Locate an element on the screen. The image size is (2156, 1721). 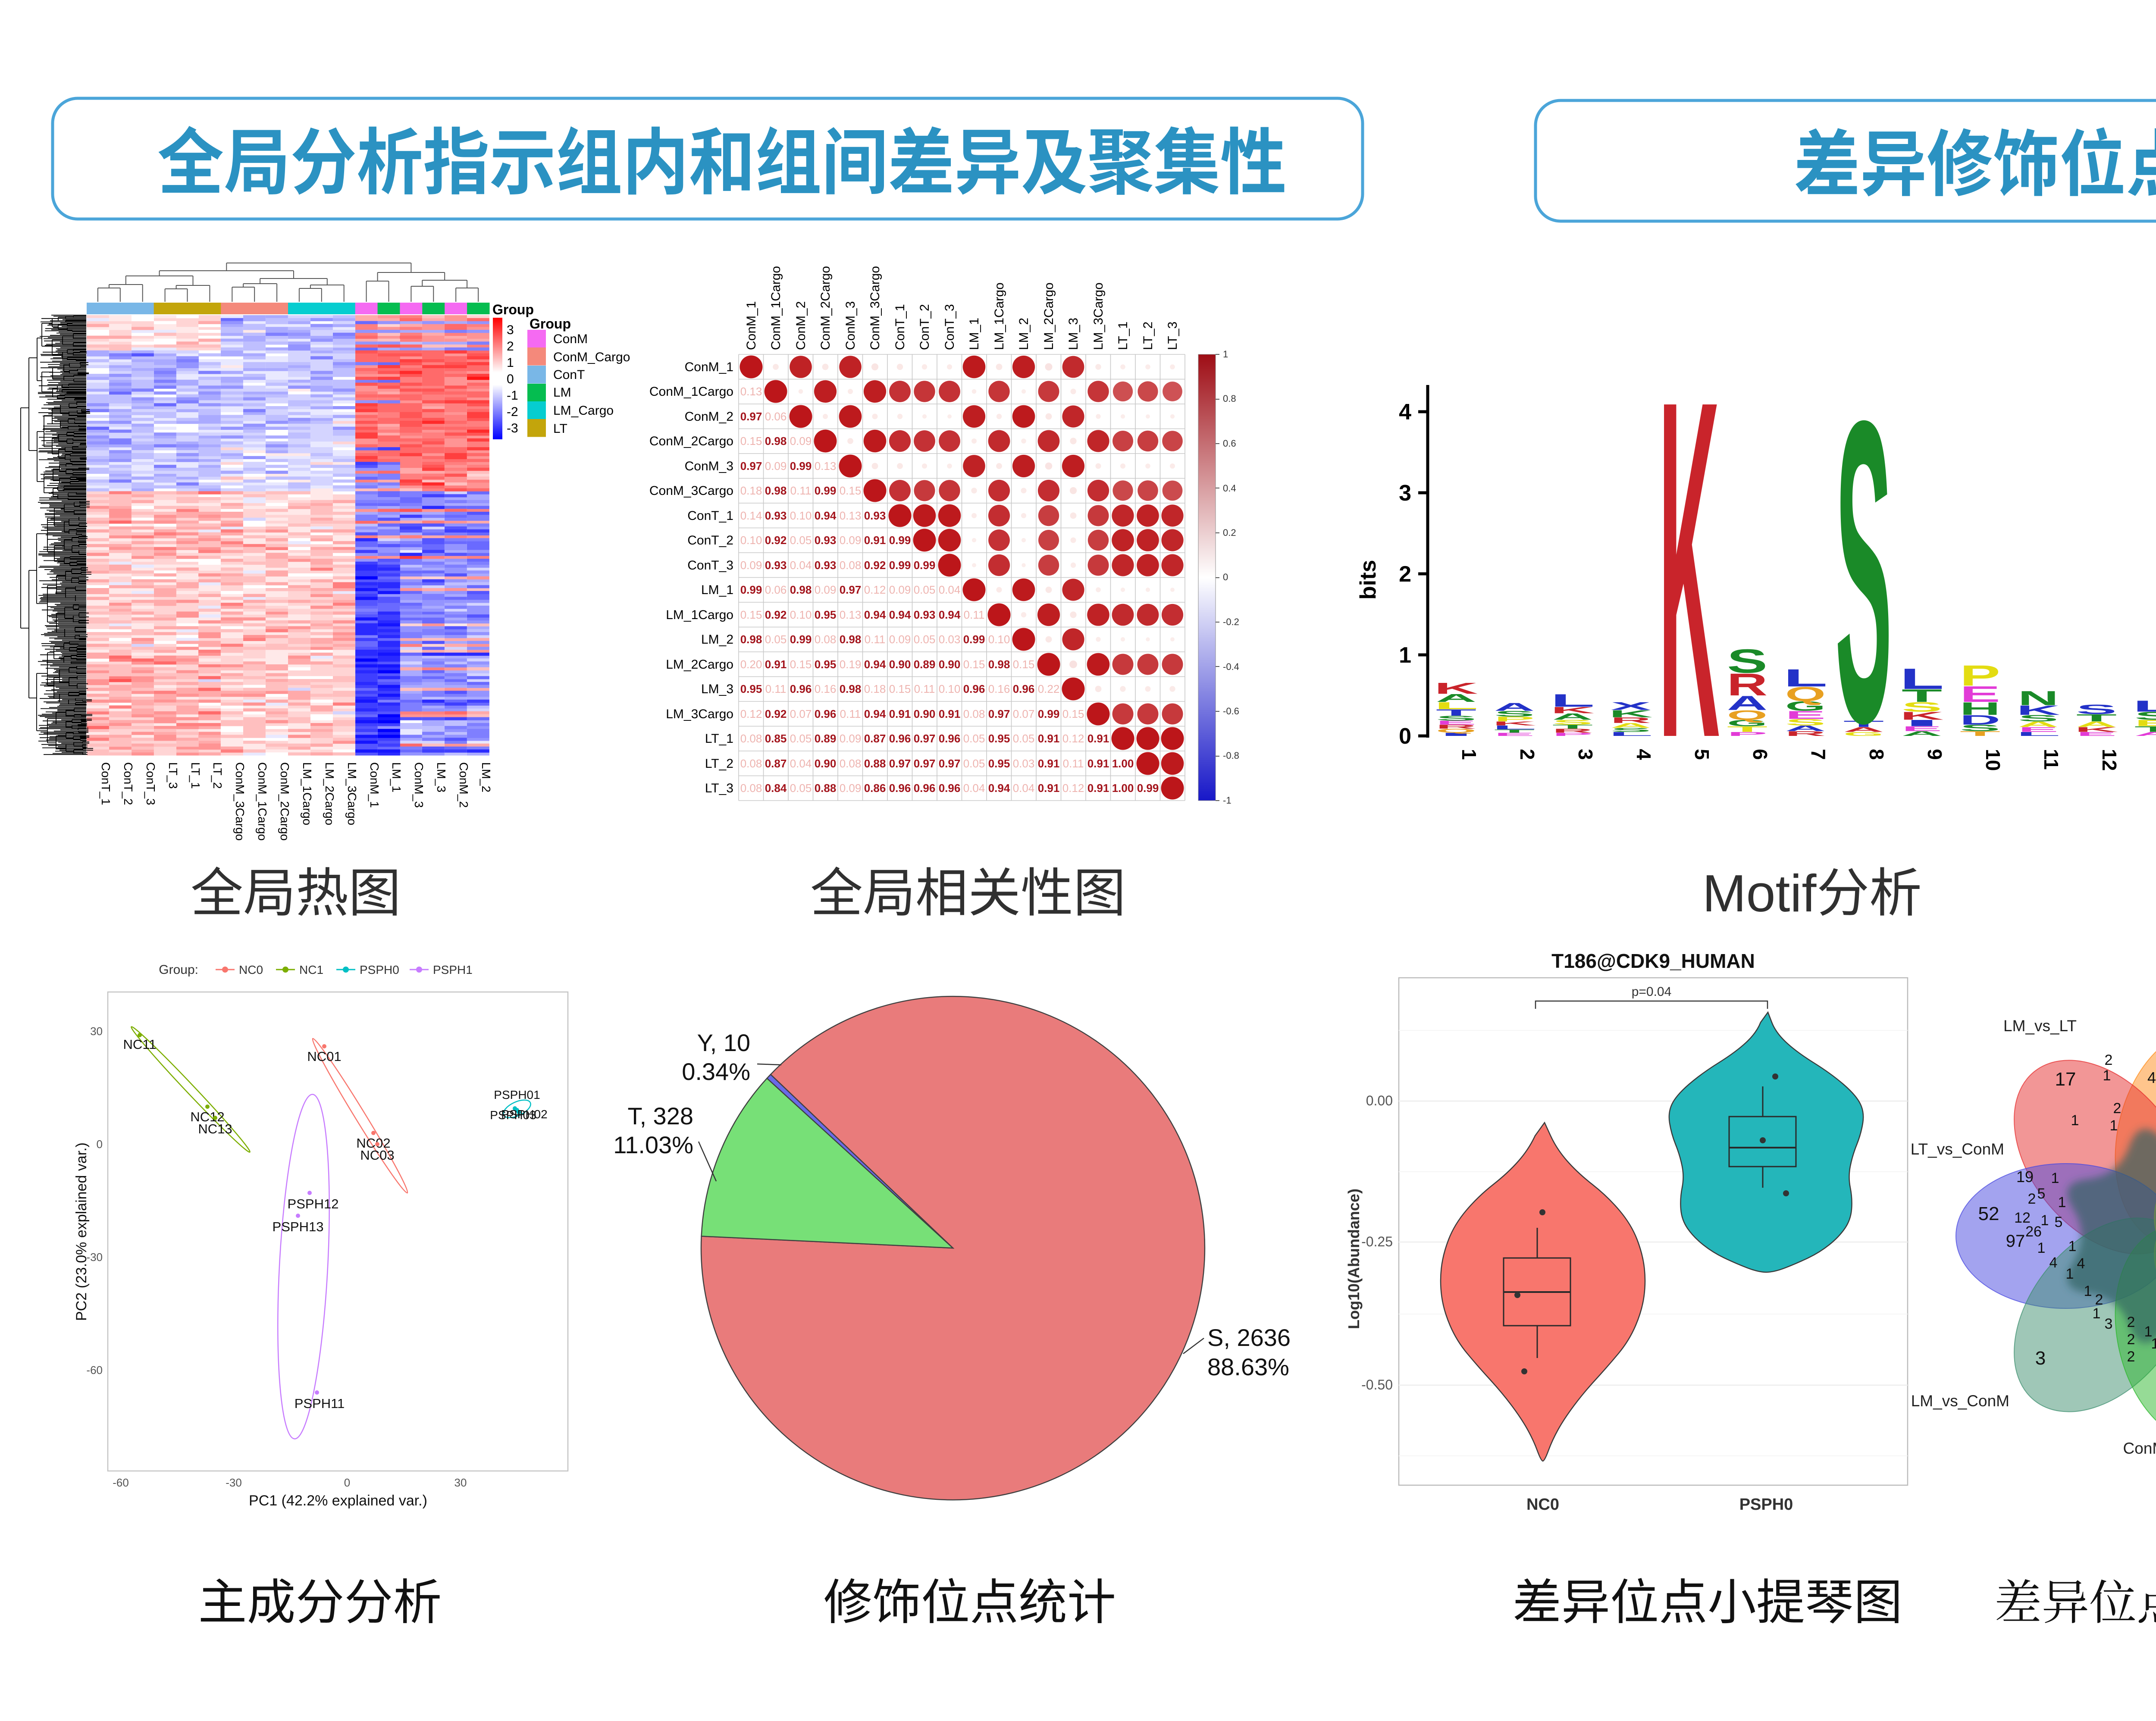
svg-text: G is located at coordinates (1863, 734).